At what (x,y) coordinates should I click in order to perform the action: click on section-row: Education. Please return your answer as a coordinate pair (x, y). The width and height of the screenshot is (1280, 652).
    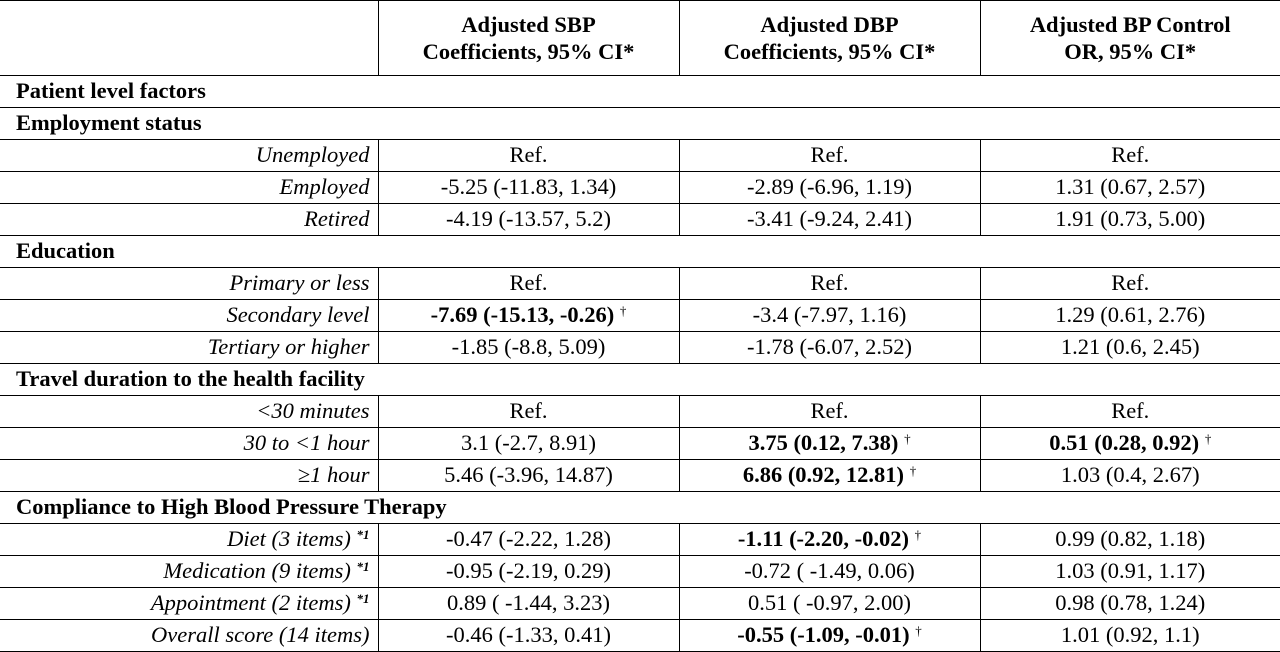
    Looking at the image, I should click on (640, 251).